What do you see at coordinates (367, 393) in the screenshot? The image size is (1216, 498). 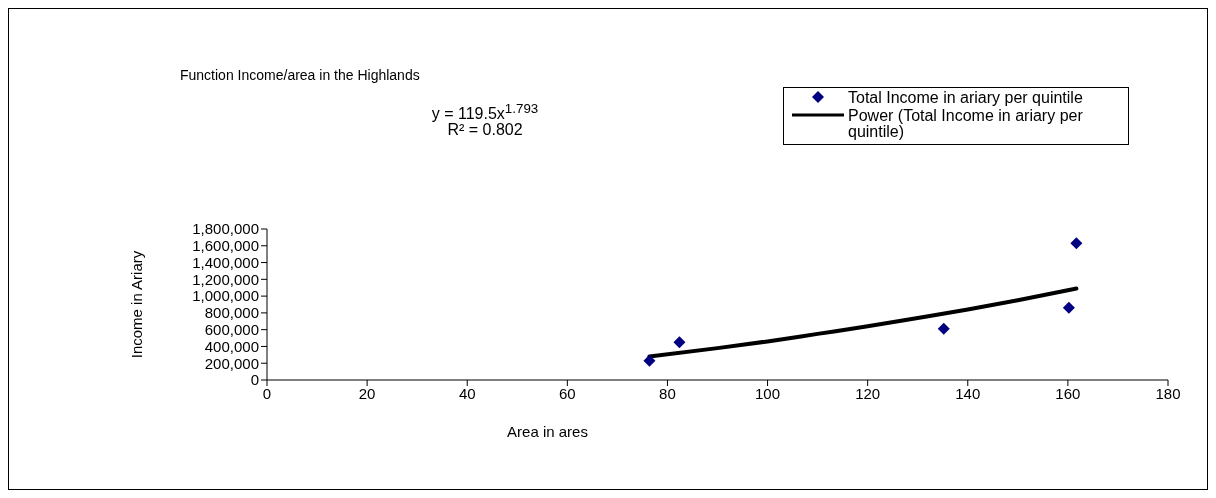 I see `x-tick-label: 20` at bounding box center [367, 393].